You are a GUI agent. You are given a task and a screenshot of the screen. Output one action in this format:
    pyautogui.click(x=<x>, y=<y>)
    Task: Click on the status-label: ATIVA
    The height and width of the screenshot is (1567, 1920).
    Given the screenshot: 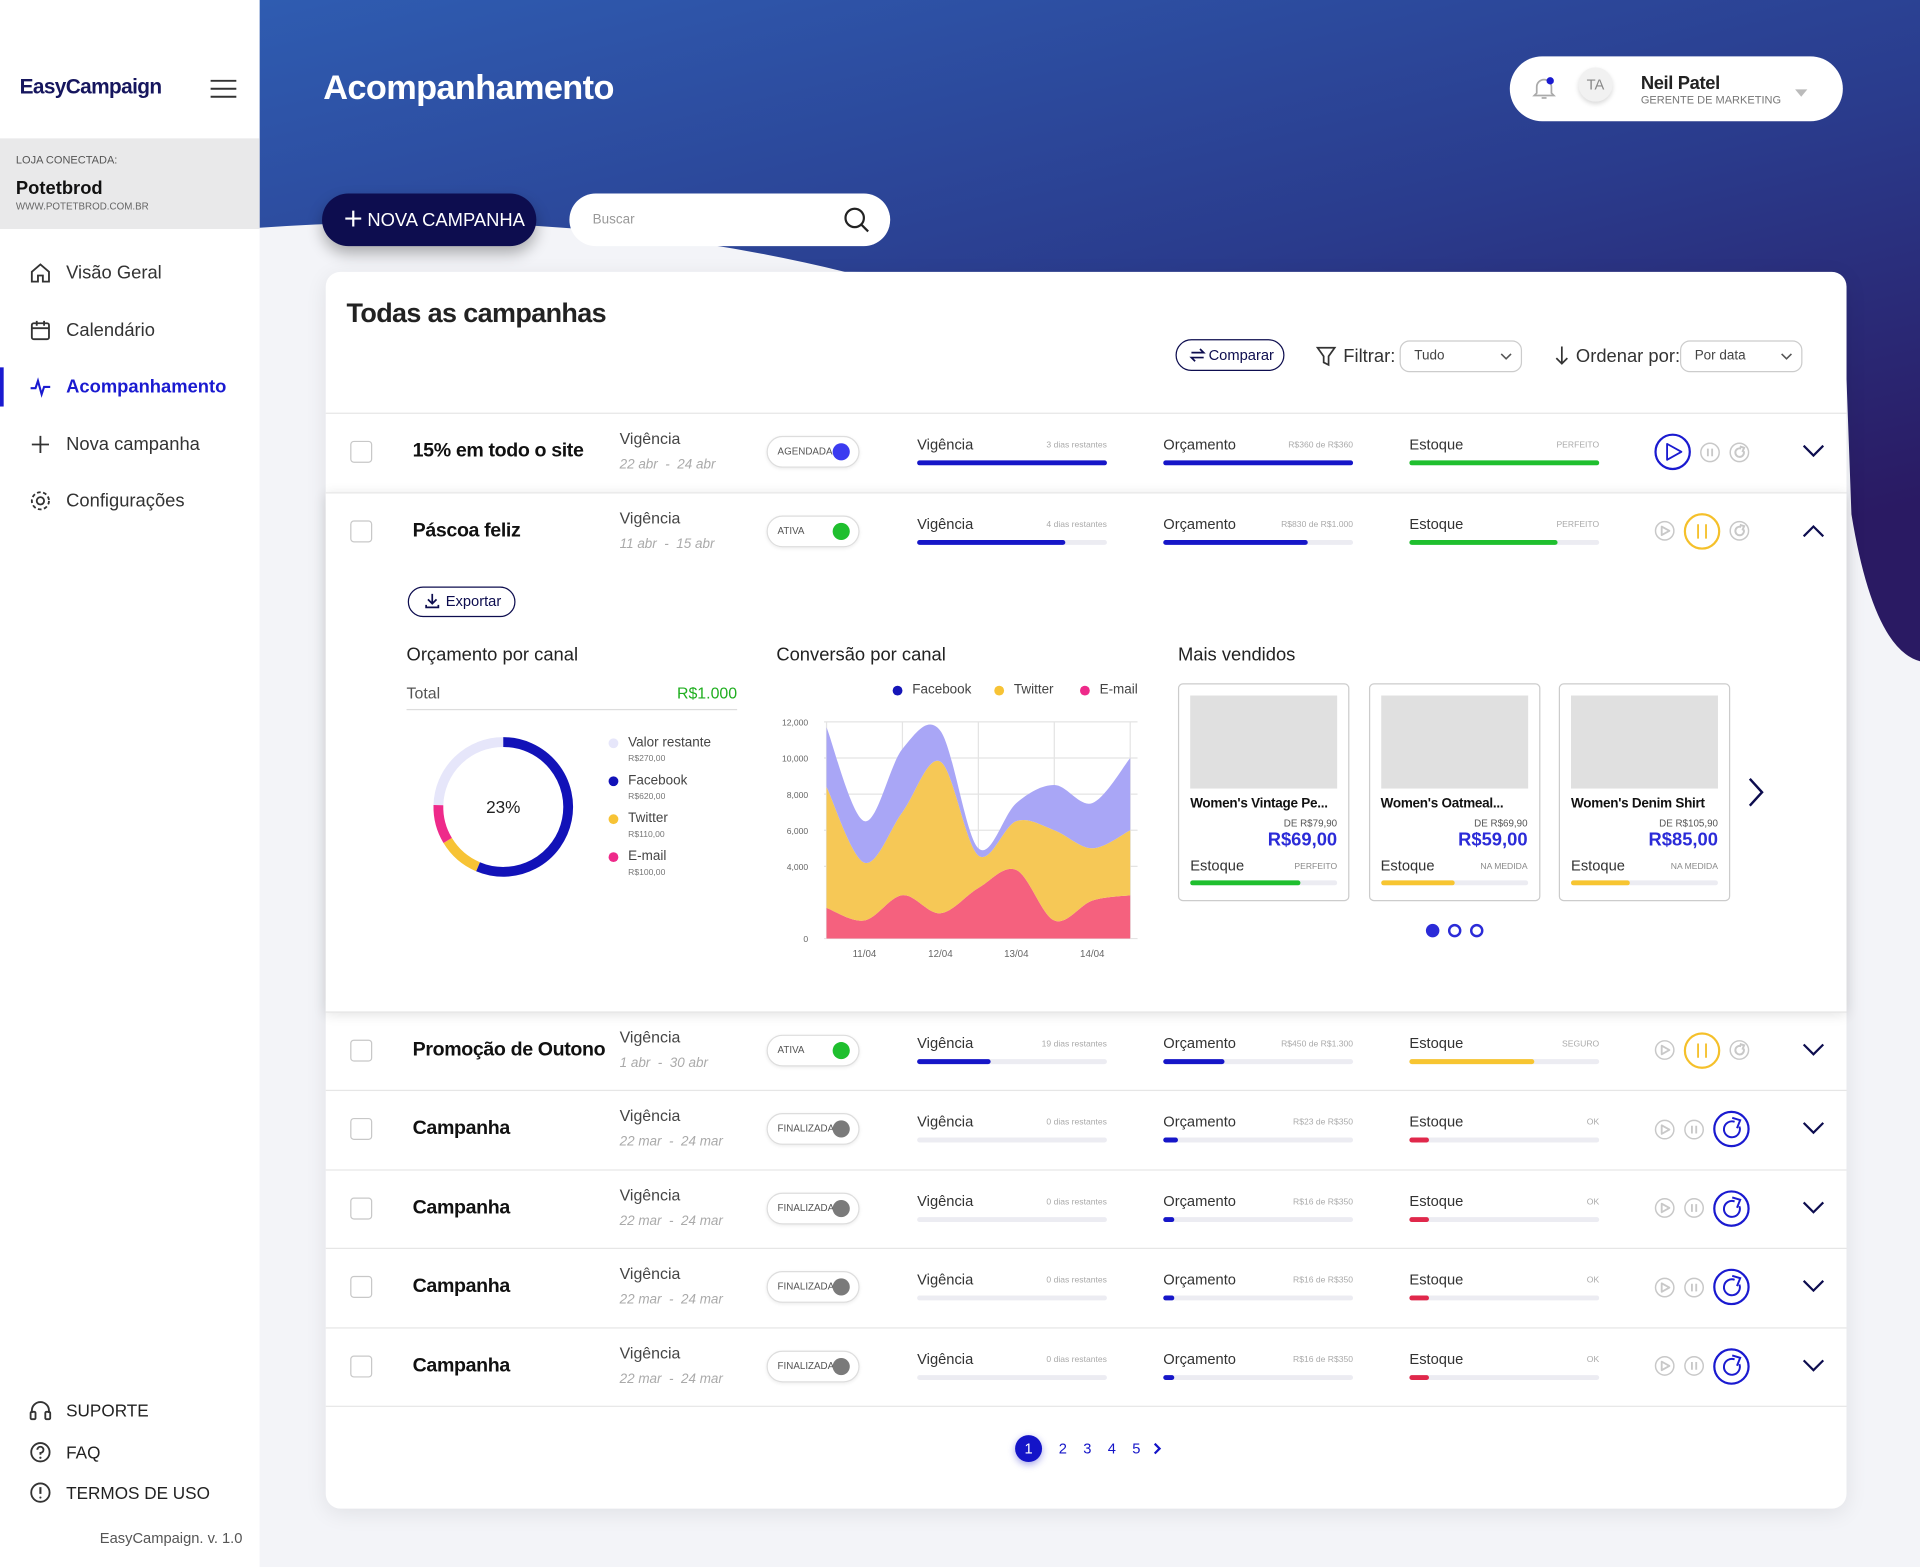 What is the action you would take?
    pyautogui.click(x=791, y=530)
    